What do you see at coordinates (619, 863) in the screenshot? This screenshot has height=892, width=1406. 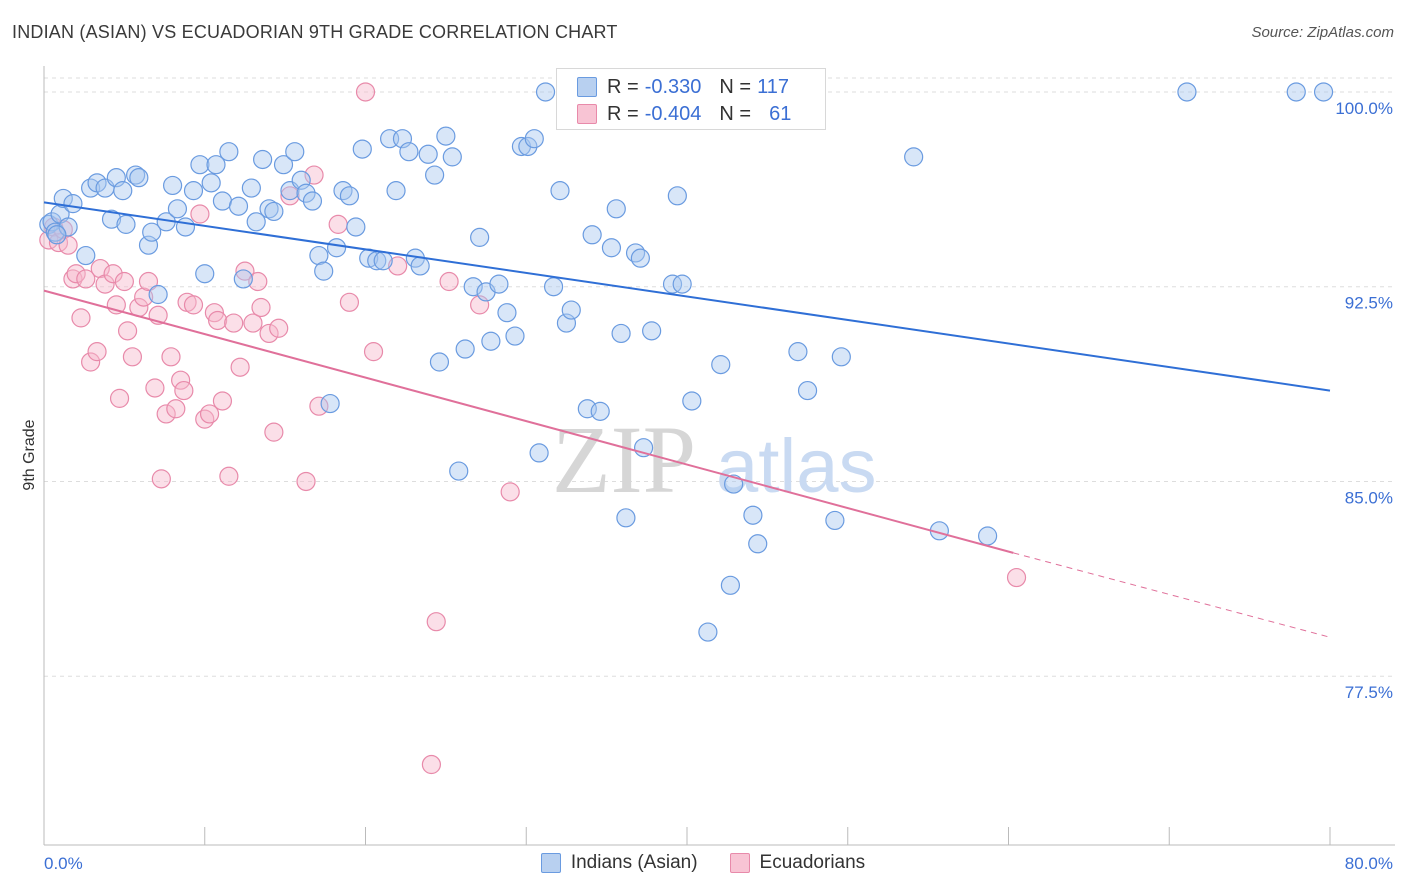 I see `legend-item-indians: Indians (Asian)` at bounding box center [619, 863].